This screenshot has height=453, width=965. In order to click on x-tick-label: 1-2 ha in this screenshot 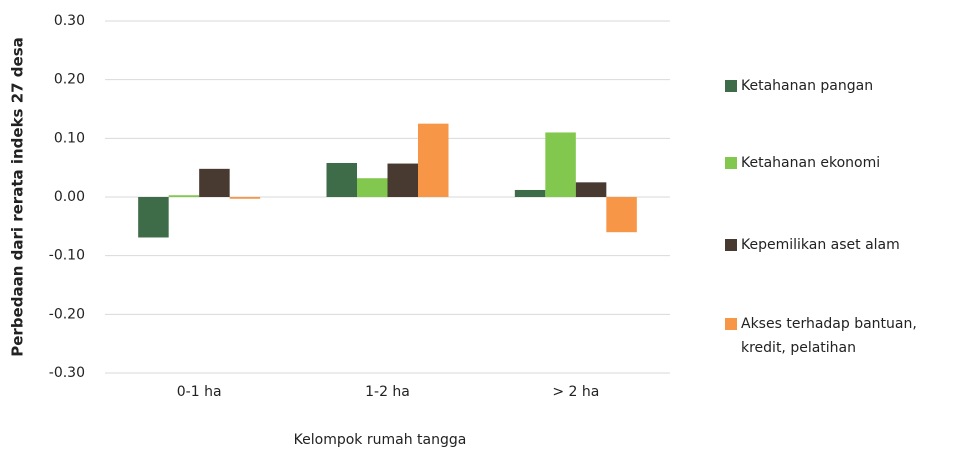, I will do `click(387, 392)`.